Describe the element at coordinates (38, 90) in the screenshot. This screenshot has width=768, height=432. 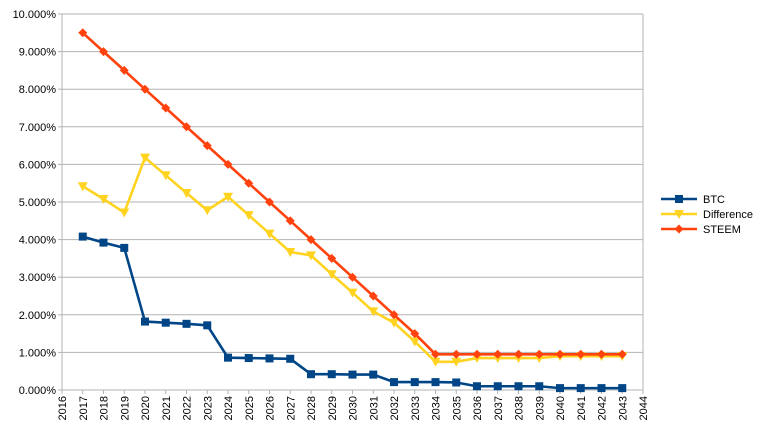
I see `y-tick-label: 8.000%` at that location.